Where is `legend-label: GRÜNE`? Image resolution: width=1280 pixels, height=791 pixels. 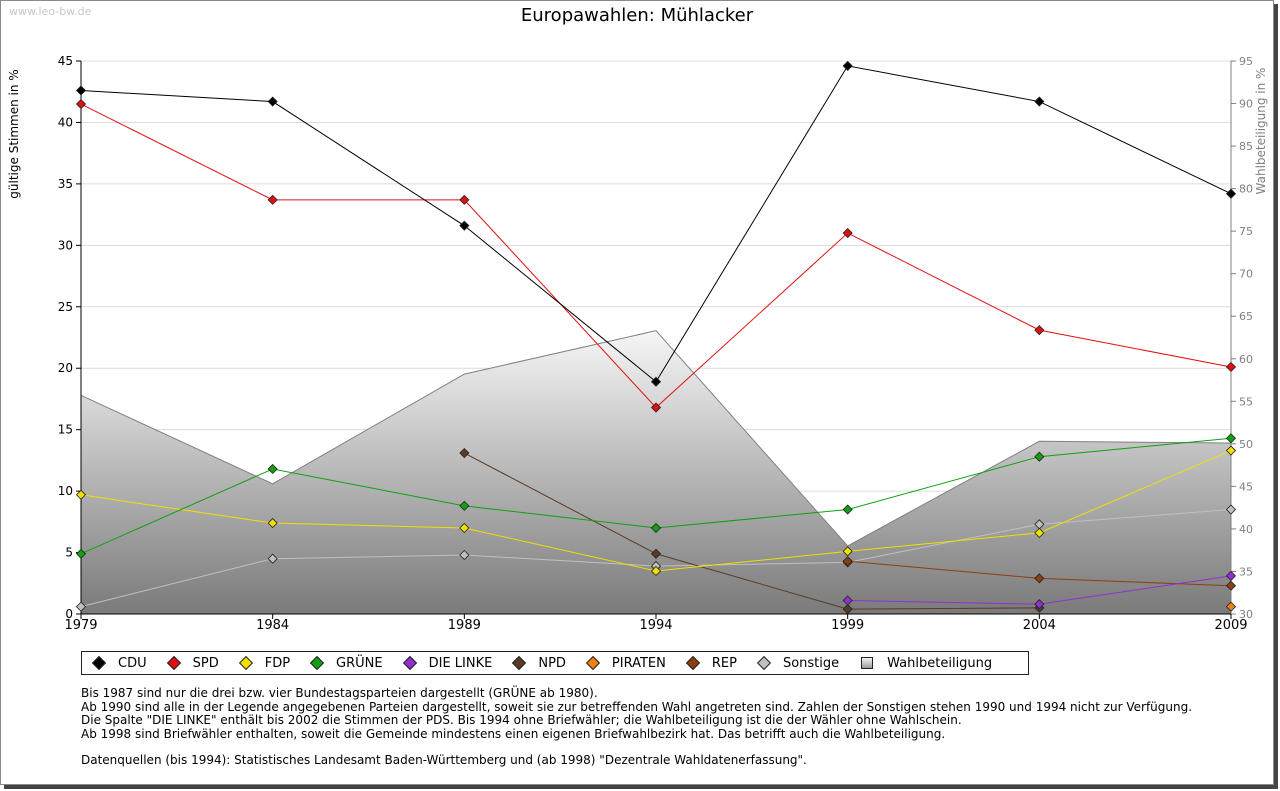
legend-label: GRÜNE is located at coordinates (359, 663).